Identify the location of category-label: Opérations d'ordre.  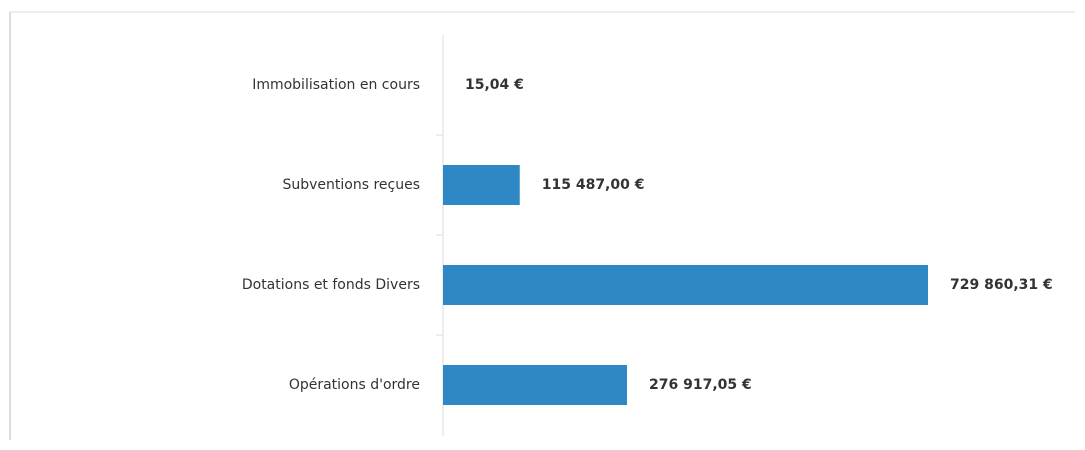
(354, 385).